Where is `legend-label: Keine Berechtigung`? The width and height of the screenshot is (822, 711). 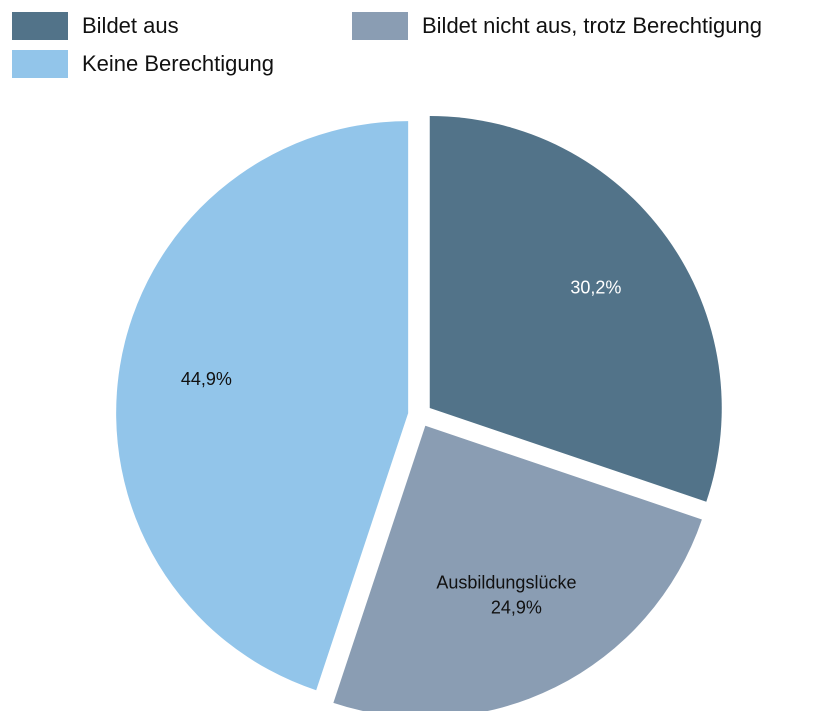 legend-label: Keine Berechtigung is located at coordinates (178, 63).